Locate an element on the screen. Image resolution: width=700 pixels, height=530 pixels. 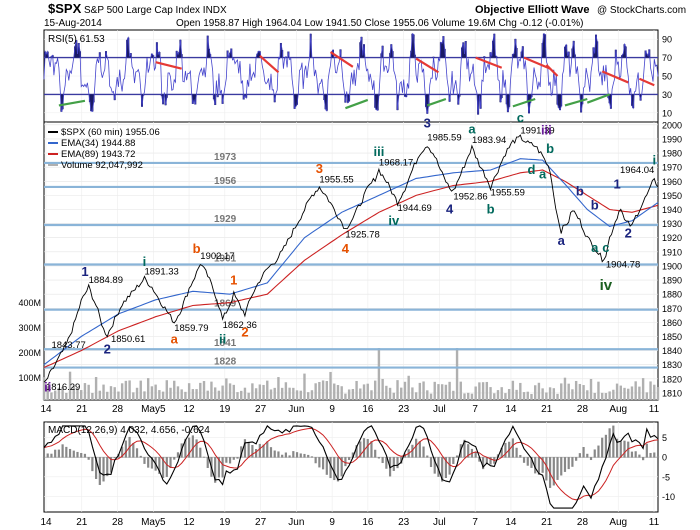
symbol-title: $SPX is located at coordinates (65, 8).